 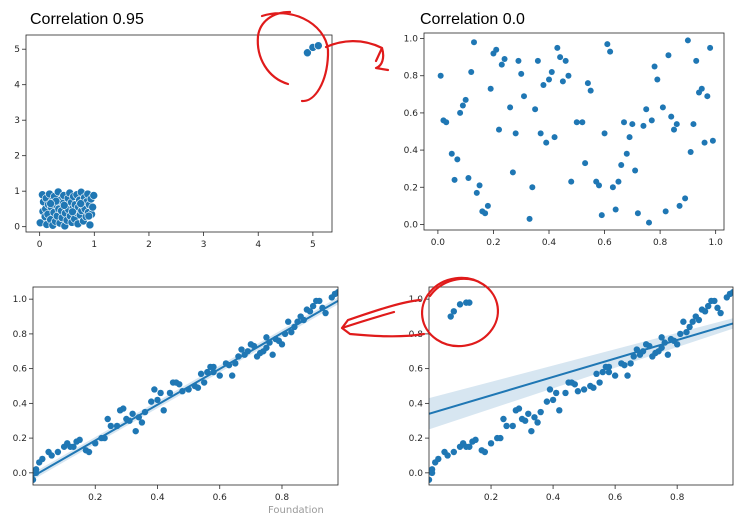 What do you see at coordinates (493, 243) in the screenshot?
I see `x-tick-label: 0.2` at bounding box center [493, 243].